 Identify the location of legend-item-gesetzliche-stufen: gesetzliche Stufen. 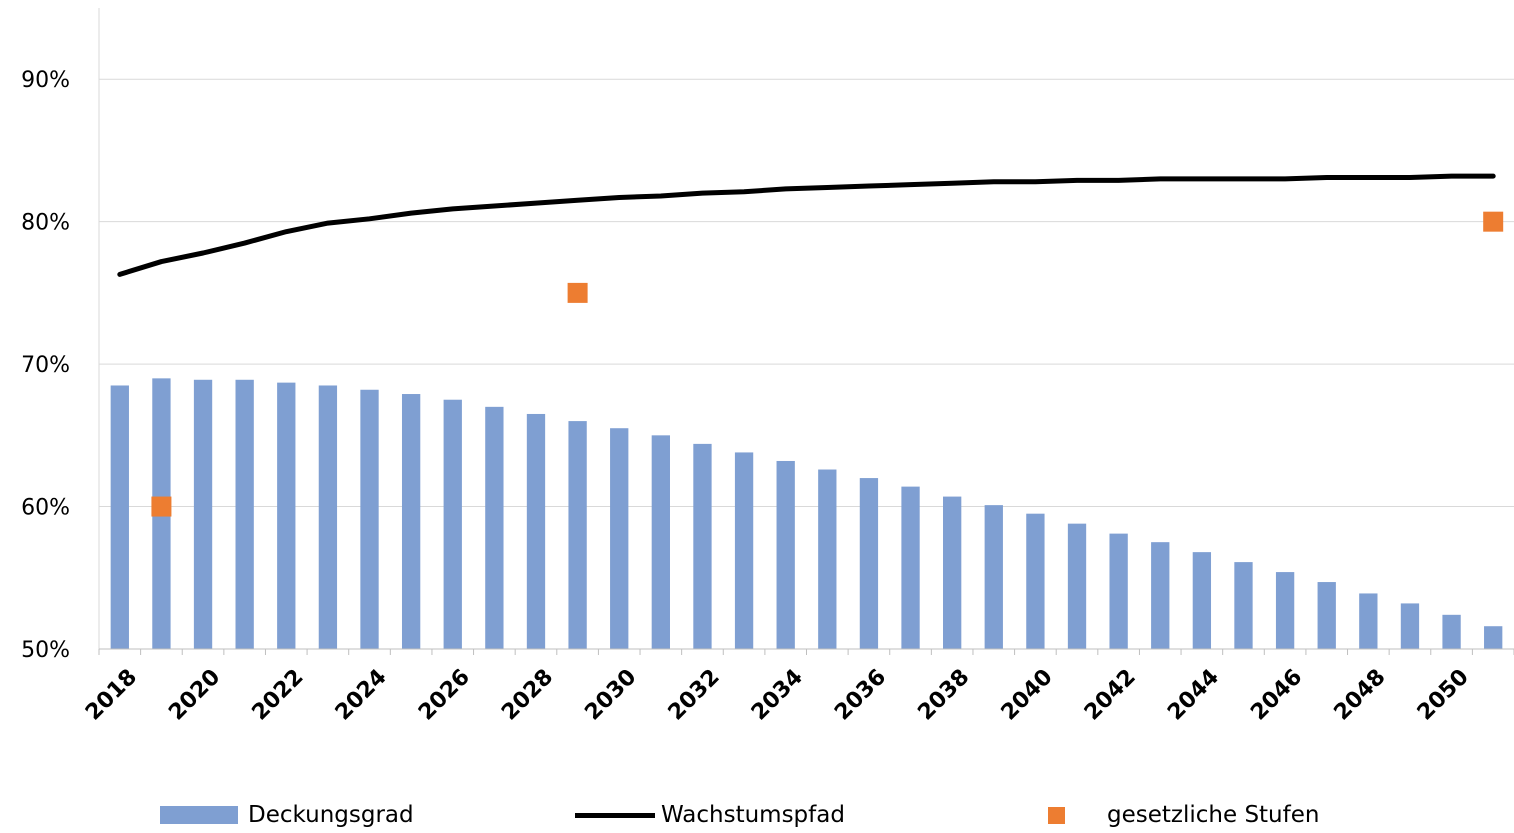
(1183, 815).